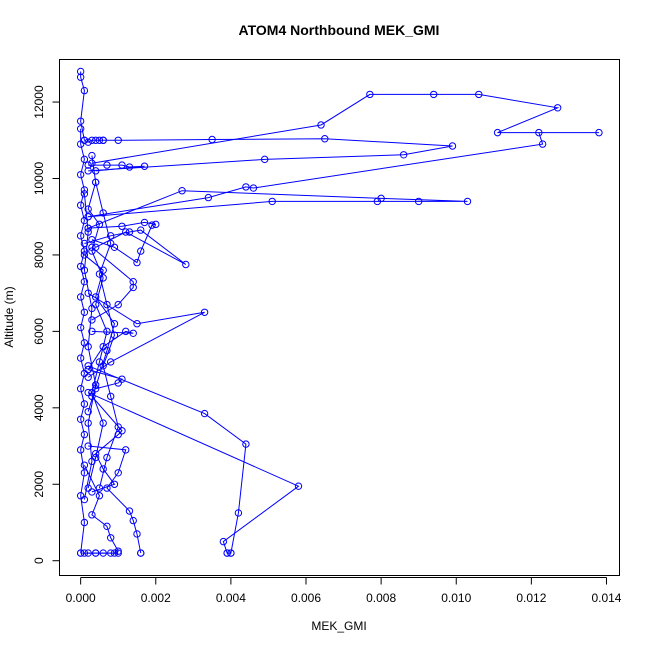  I want to click on x-axis-label: MEK_GMI, so click(338, 626).